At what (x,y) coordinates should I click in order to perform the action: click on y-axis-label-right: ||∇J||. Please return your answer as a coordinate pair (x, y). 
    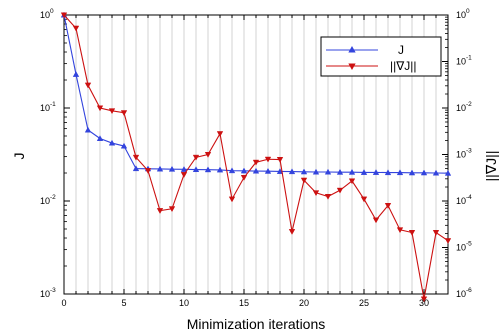
    Looking at the image, I should click on (491, 166).